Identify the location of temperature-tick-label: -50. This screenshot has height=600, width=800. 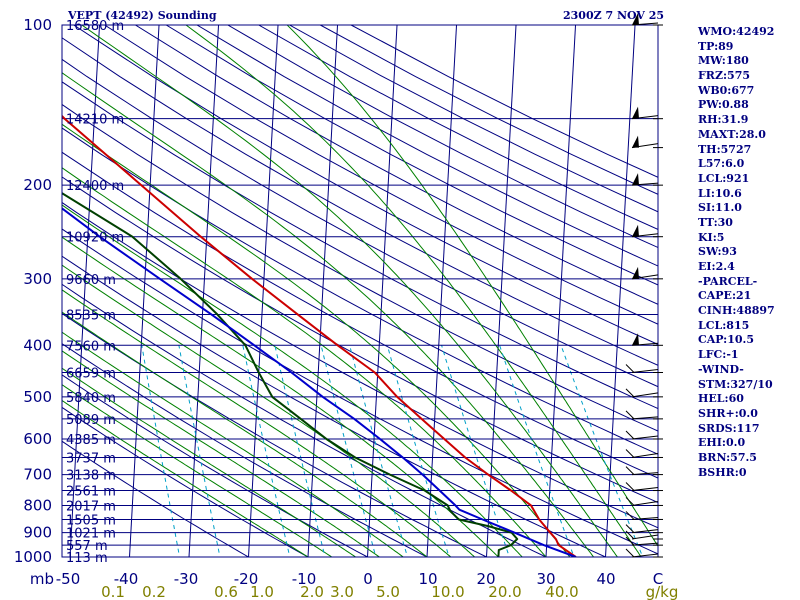
(68, 579).